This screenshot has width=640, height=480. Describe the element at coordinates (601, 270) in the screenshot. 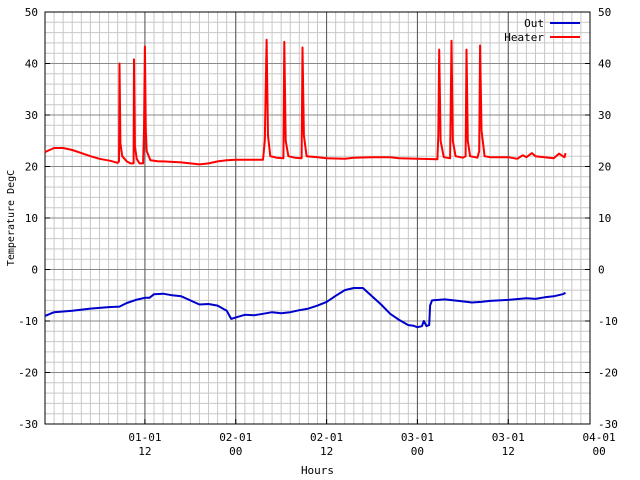

I see `y-tick-label-right: 0` at that location.